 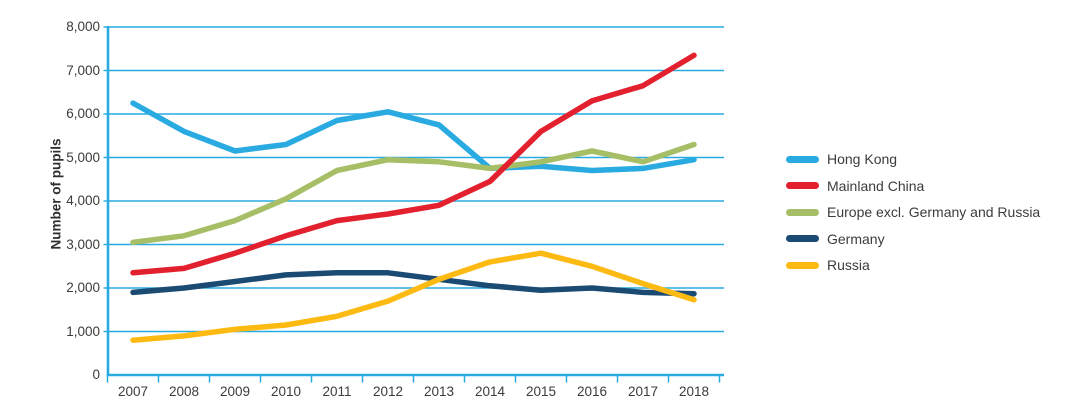 I want to click on x-tick-label: 2008, so click(x=184, y=391).